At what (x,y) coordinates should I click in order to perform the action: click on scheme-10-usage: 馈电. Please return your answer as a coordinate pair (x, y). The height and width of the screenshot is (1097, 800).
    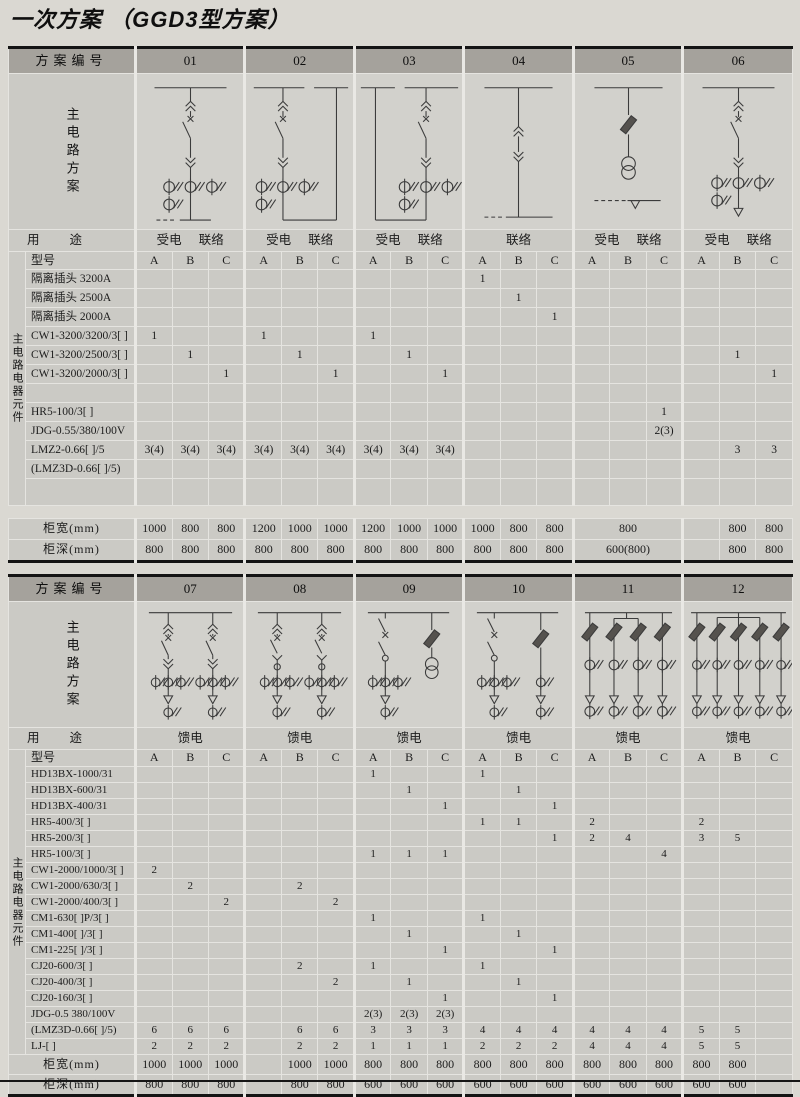
    Looking at the image, I should click on (518, 738).